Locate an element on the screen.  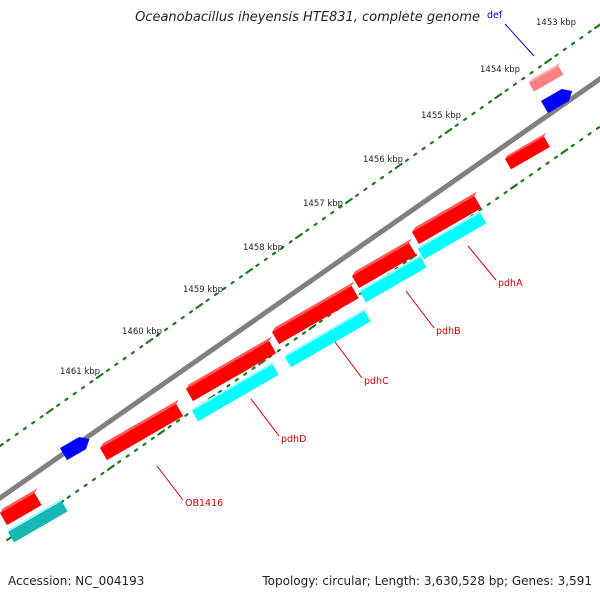
operon-pdhd is located at coordinates (235, 391).